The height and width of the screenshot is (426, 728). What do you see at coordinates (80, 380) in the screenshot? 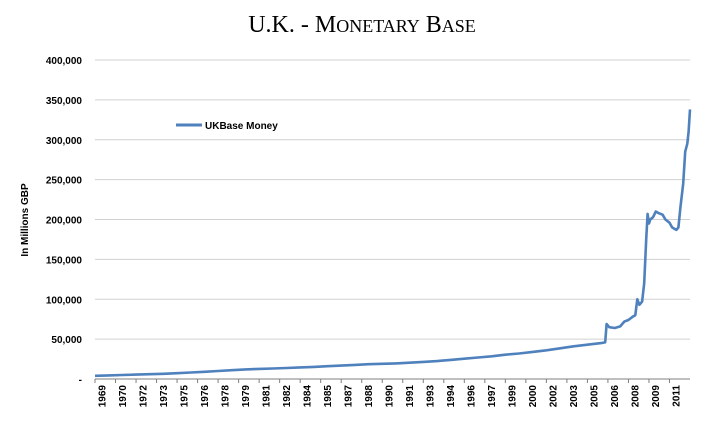
I see `y-tick-label: -` at bounding box center [80, 380].